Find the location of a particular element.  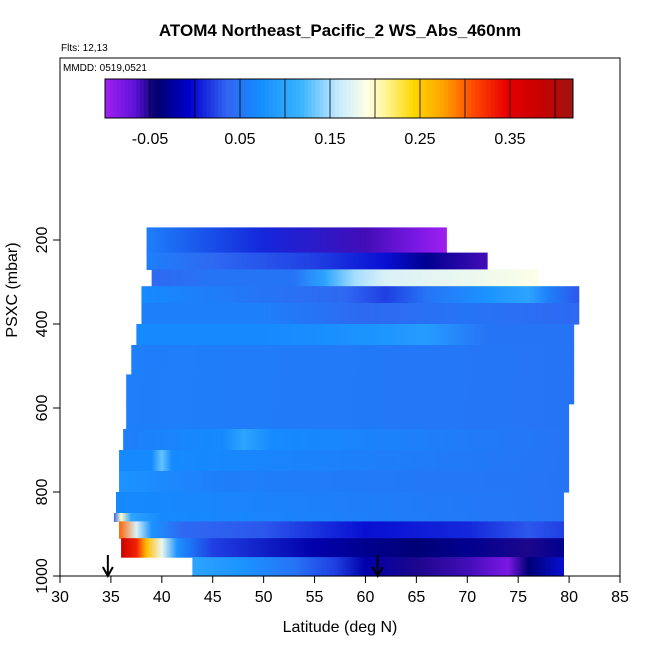

y-tick-label: 200 is located at coordinates (42, 240).